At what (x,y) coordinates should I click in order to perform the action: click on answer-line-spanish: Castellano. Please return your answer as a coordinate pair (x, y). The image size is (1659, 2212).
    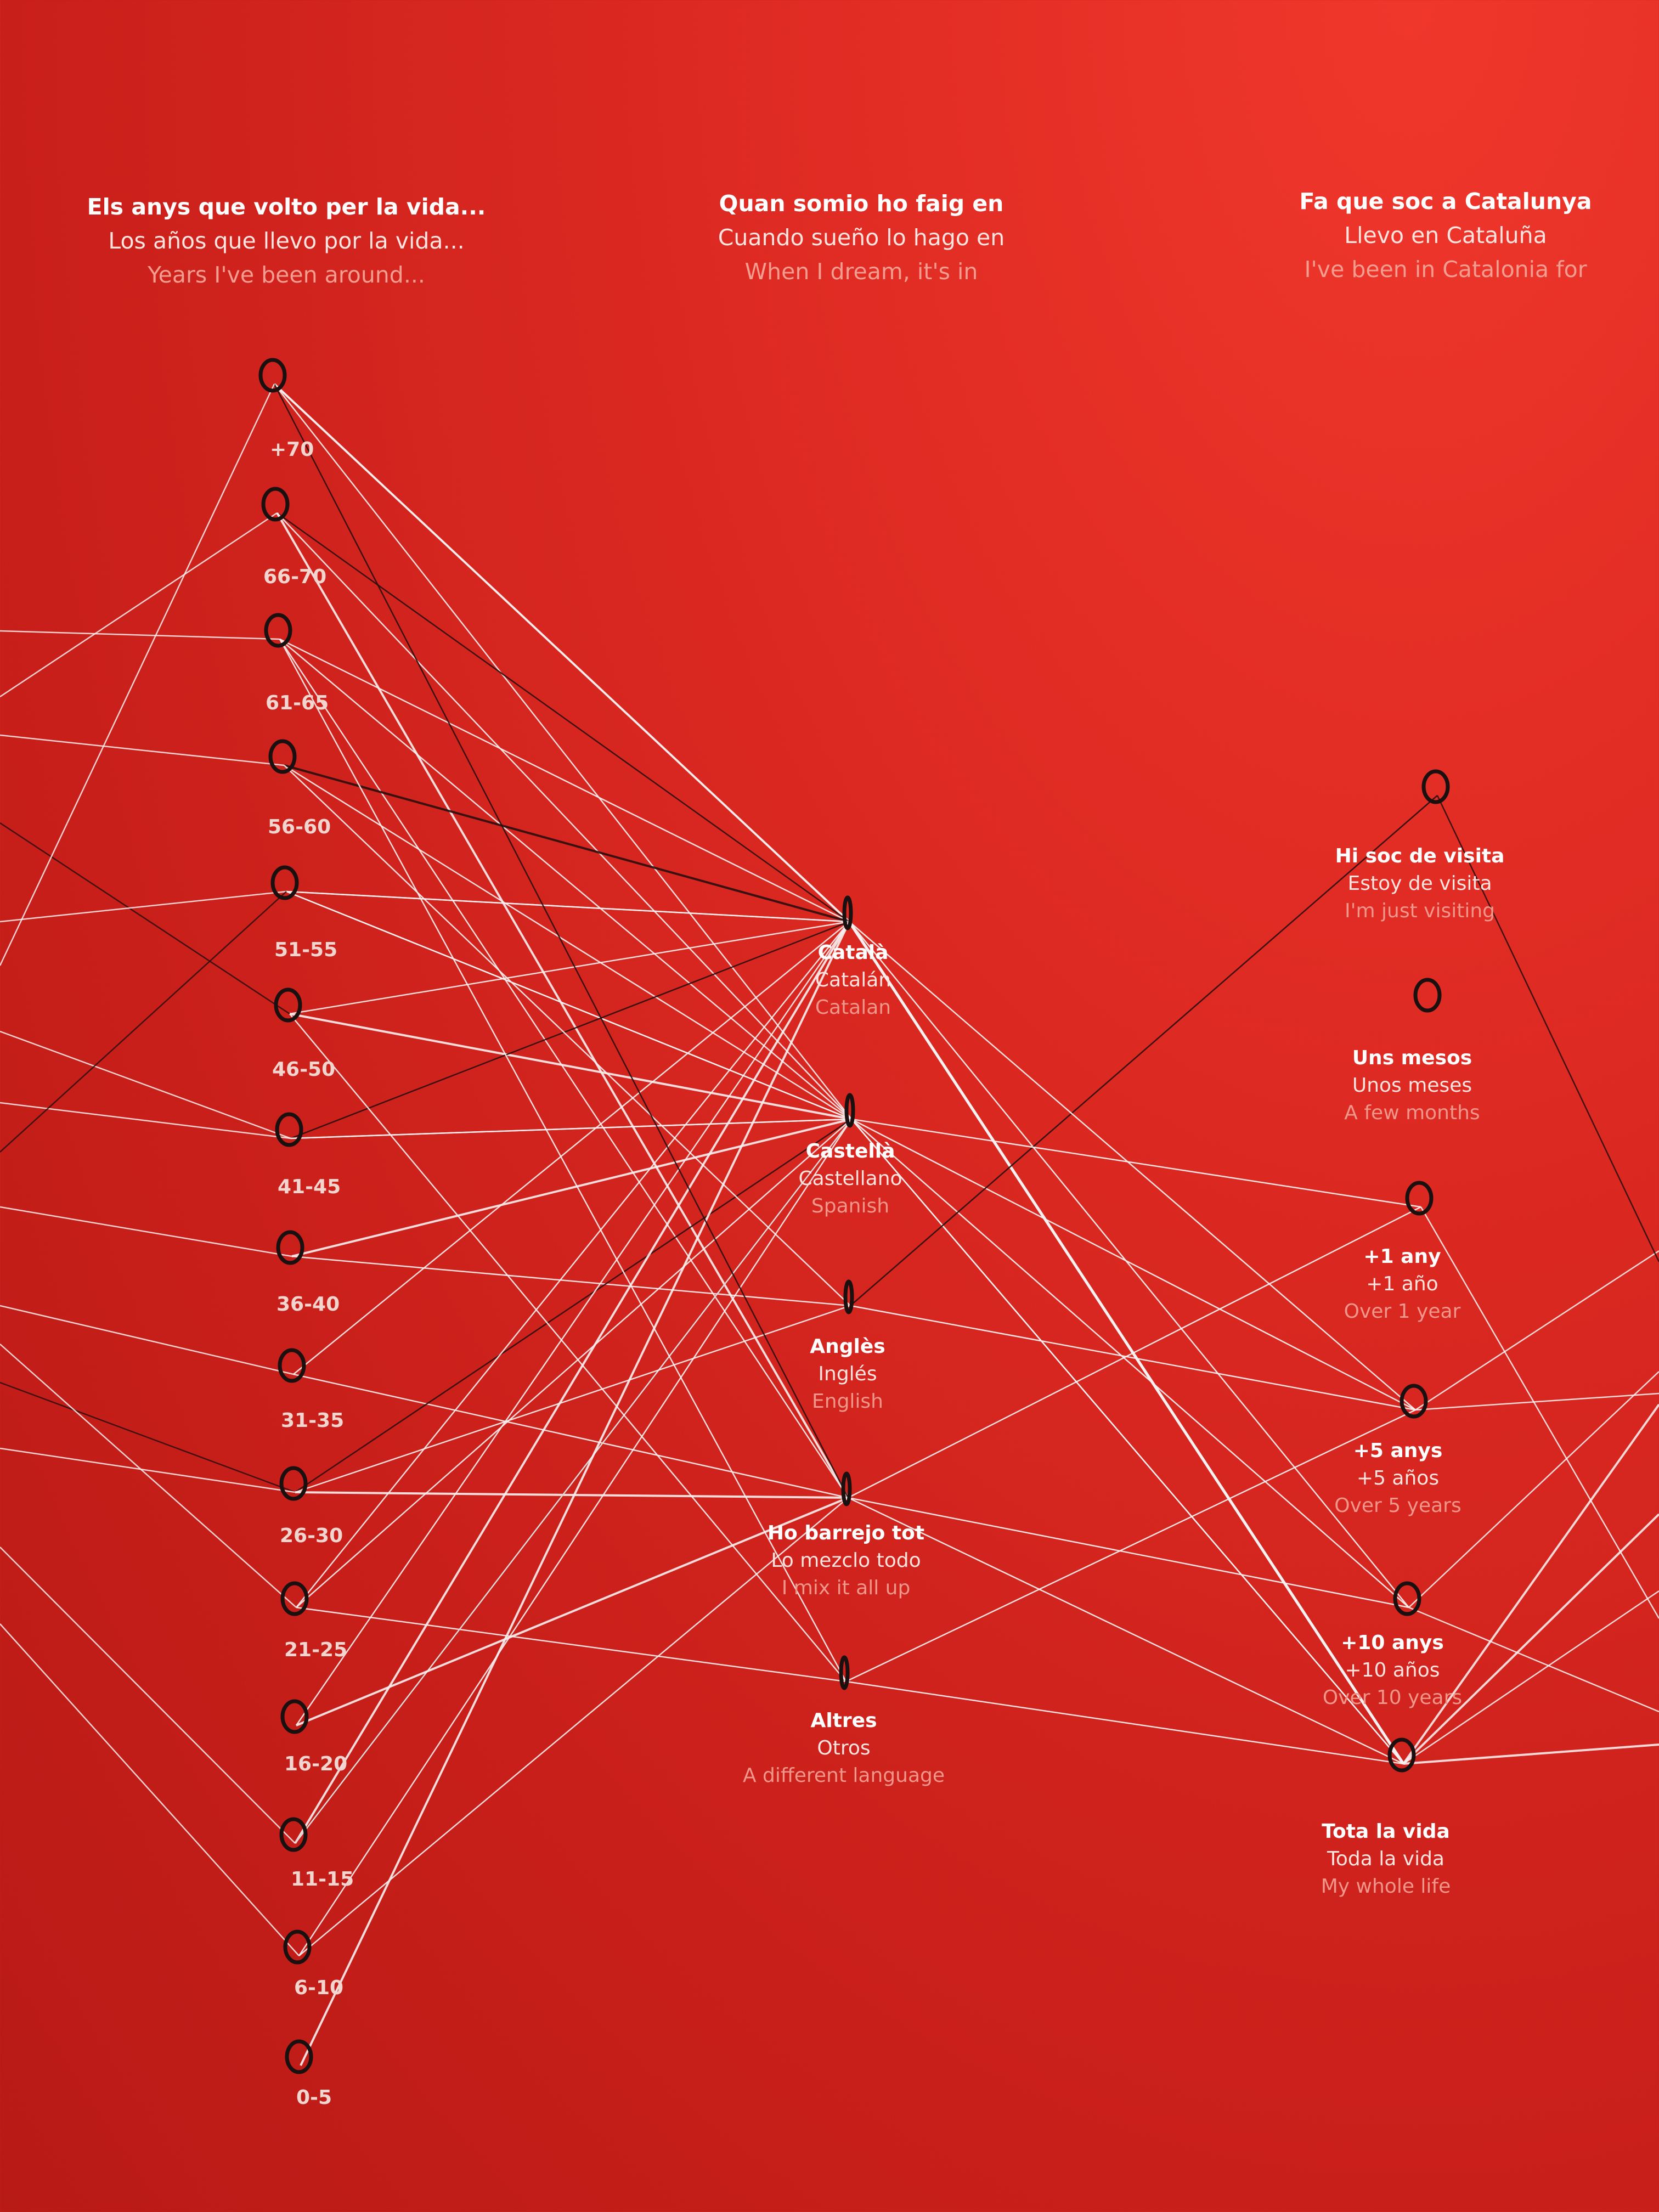
    Looking at the image, I should click on (850, 1178).